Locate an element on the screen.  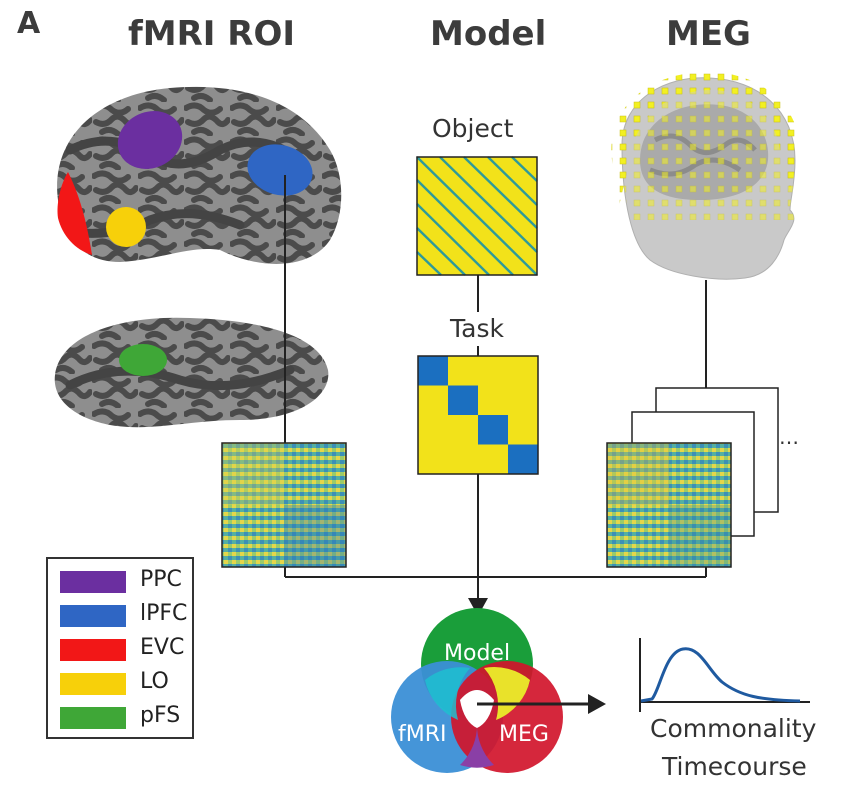
venn-label-meg: MEG is located at coordinates (524, 734).